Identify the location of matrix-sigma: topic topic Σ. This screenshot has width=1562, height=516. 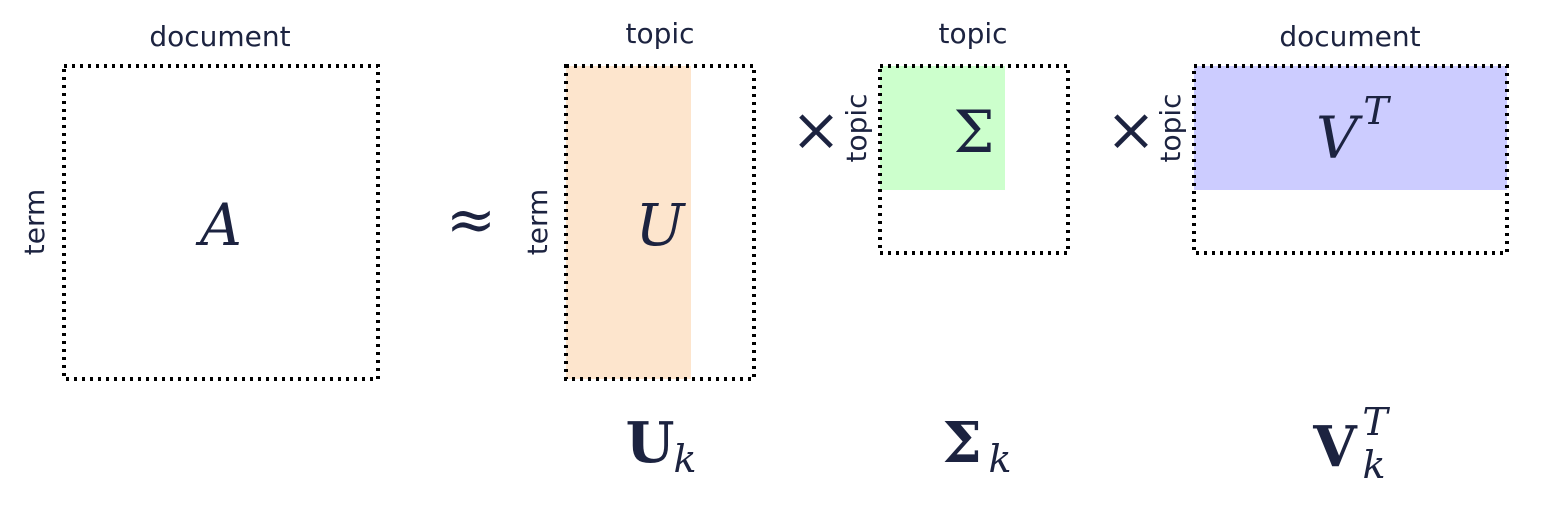
(955, 136).